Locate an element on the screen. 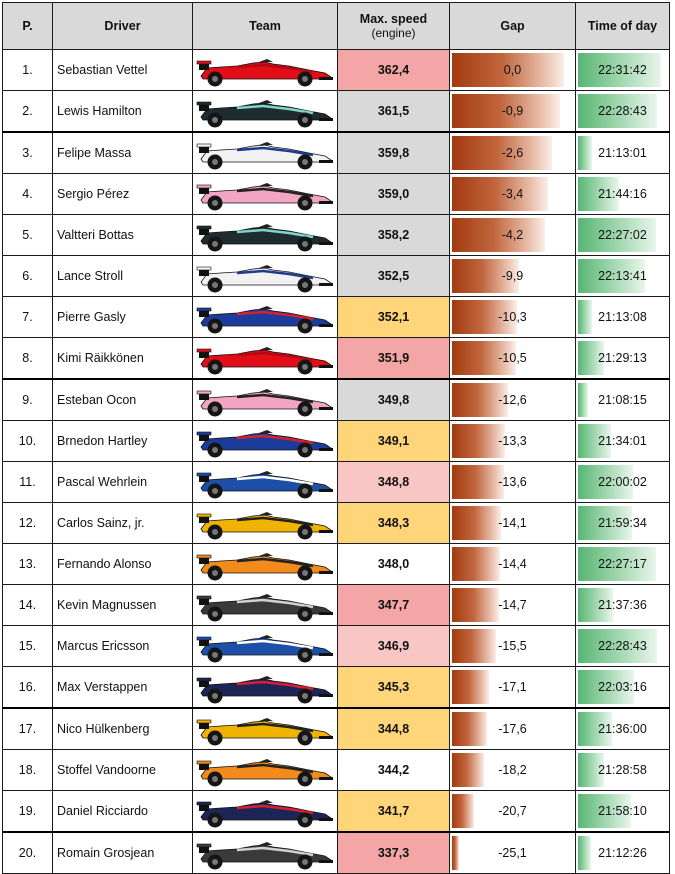 Image resolution: width=675 pixels, height=874 pixels. force-india-car-icon is located at coordinates (264, 197).